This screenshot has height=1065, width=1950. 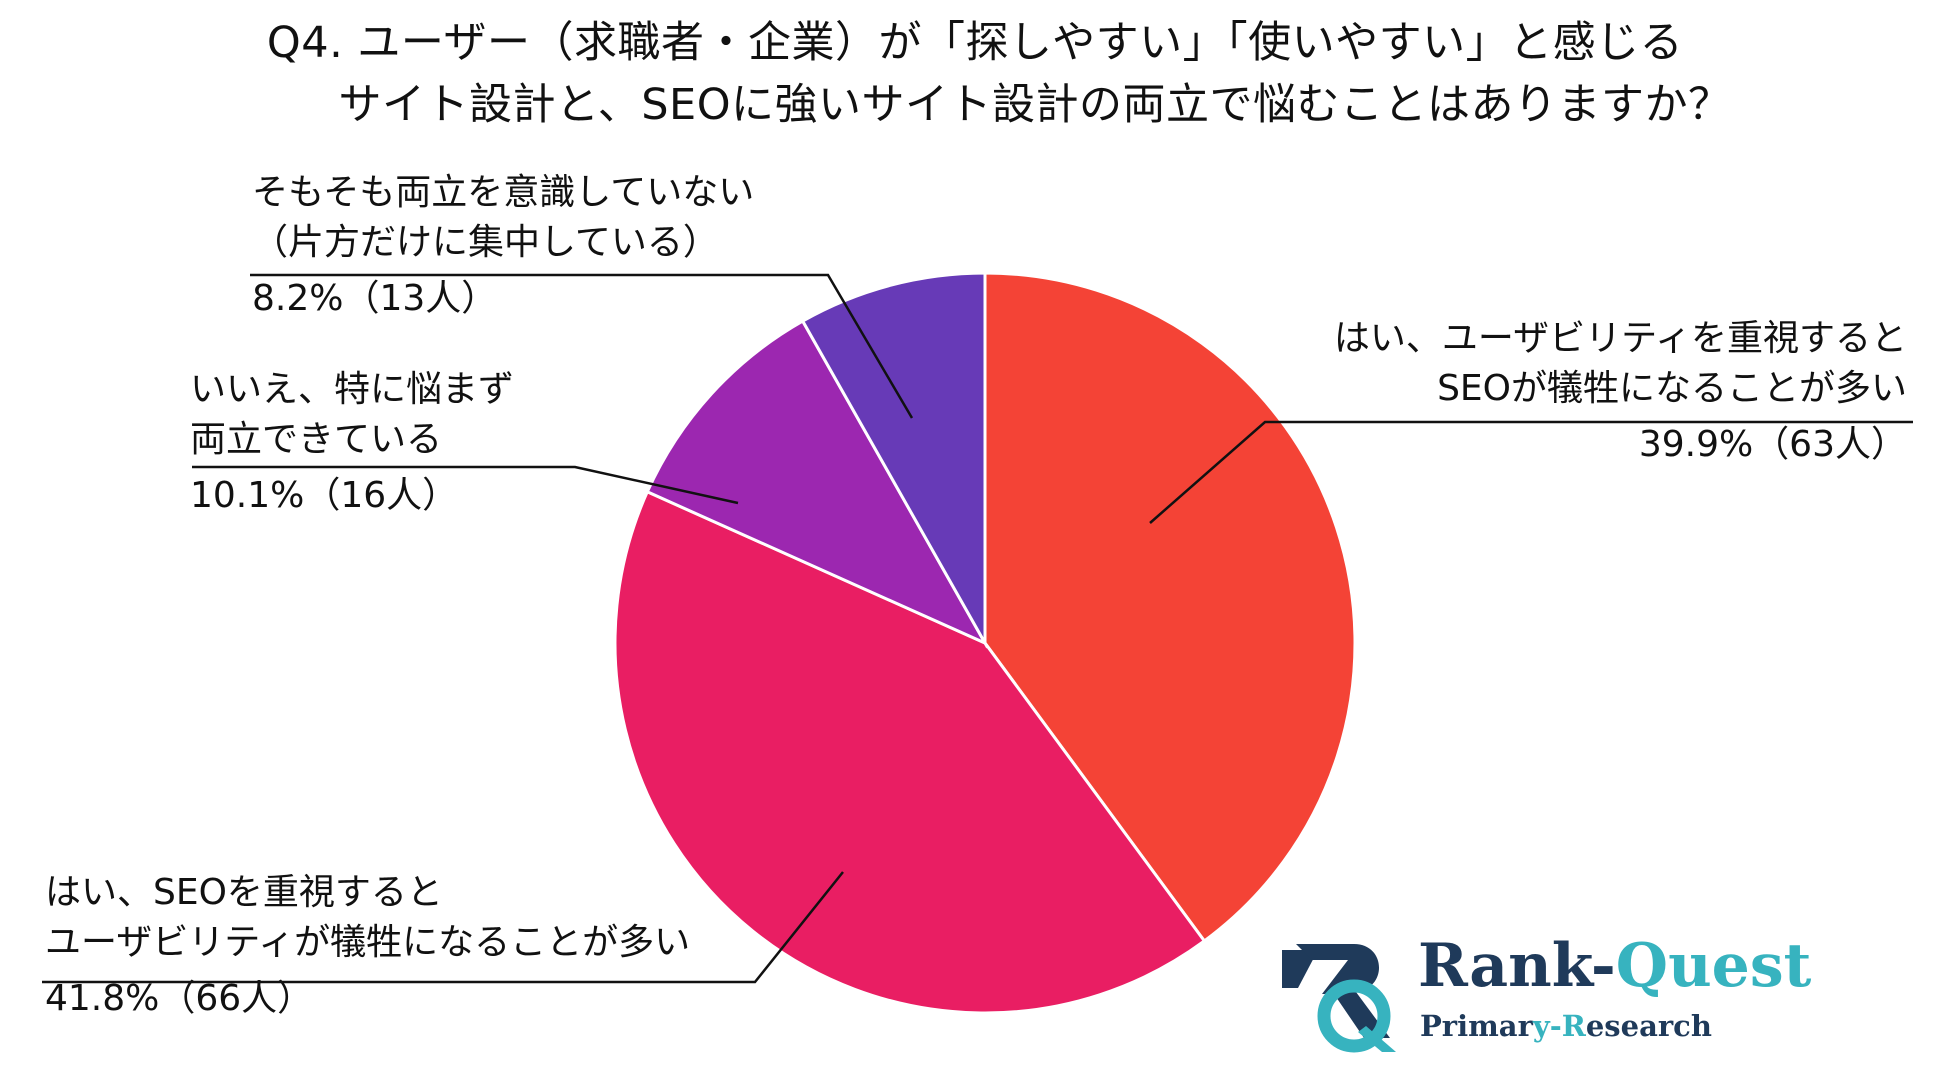 I want to click on slice-label-line: ユーザビリティが犠牲になることが多い, so click(x=368, y=942).